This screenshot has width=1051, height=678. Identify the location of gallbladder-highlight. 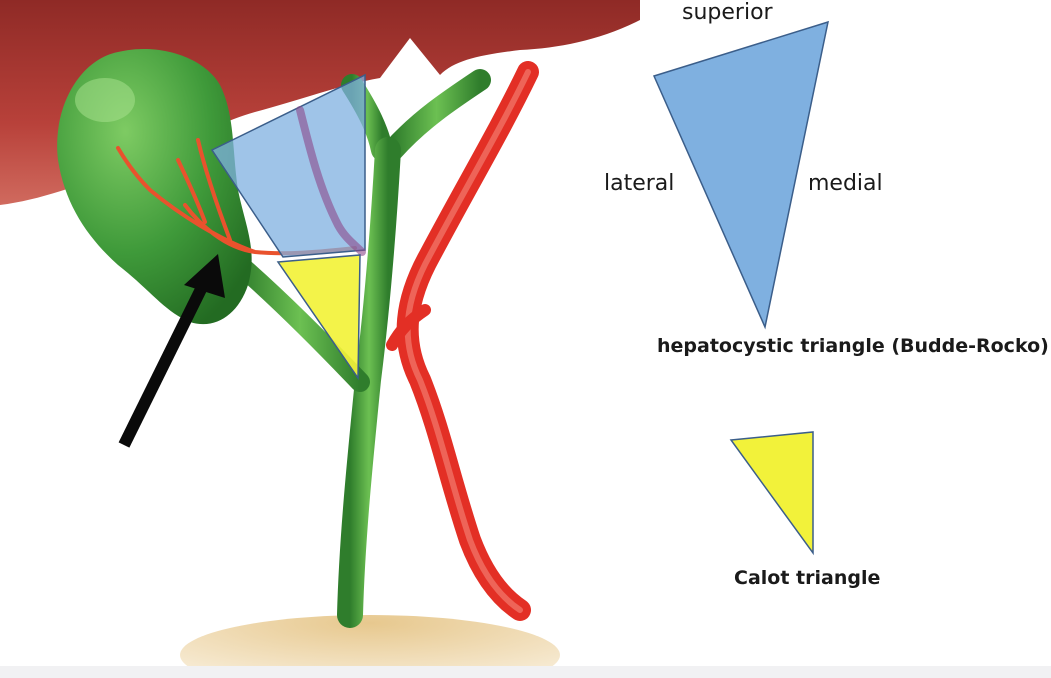
(105, 100).